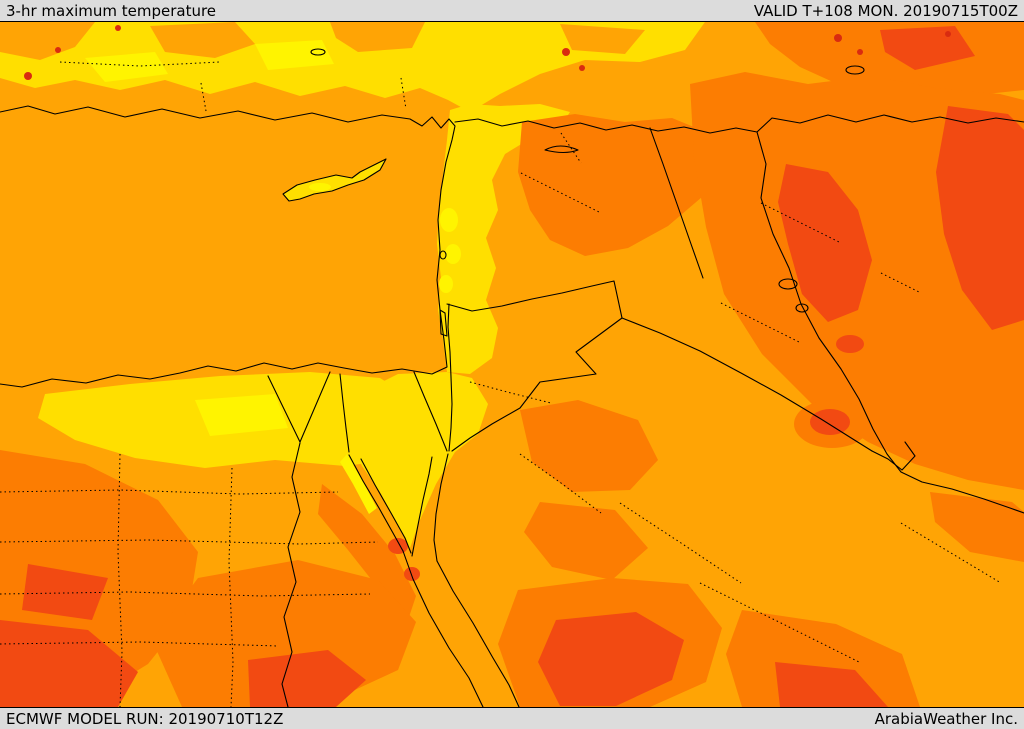 Image resolution: width=1024 pixels, height=729 pixels. What do you see at coordinates (946, 718) in the screenshot?
I see `brand-label: ArabiaWeather Inc.` at bounding box center [946, 718].